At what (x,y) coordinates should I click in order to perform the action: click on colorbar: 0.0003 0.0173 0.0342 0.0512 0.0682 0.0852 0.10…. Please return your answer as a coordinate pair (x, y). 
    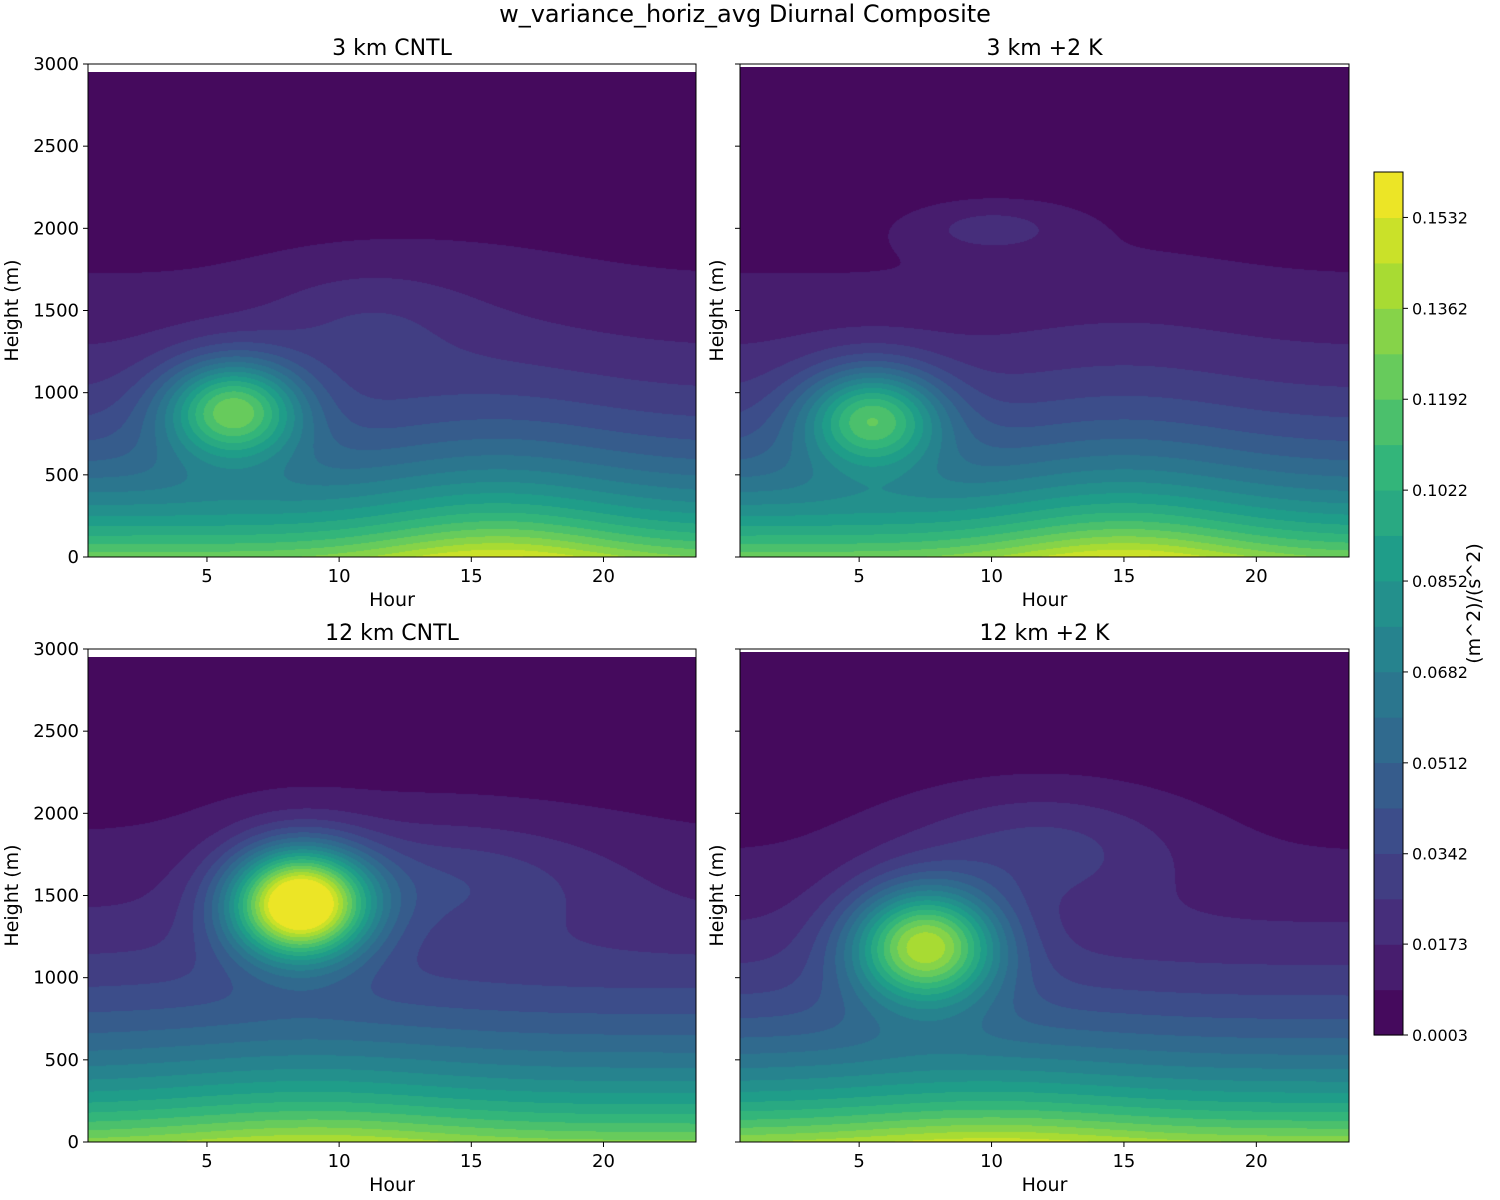
    Looking at the image, I should click on (1429, 608).